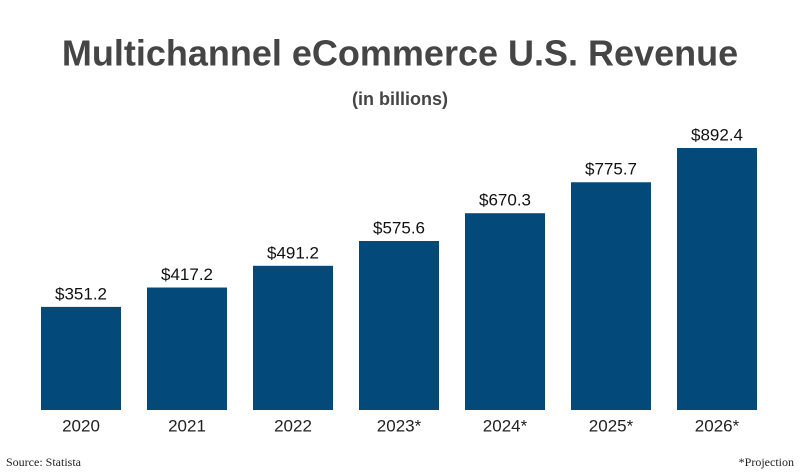 This screenshot has height=475, width=800. I want to click on value-label: $417.2, so click(187, 274).